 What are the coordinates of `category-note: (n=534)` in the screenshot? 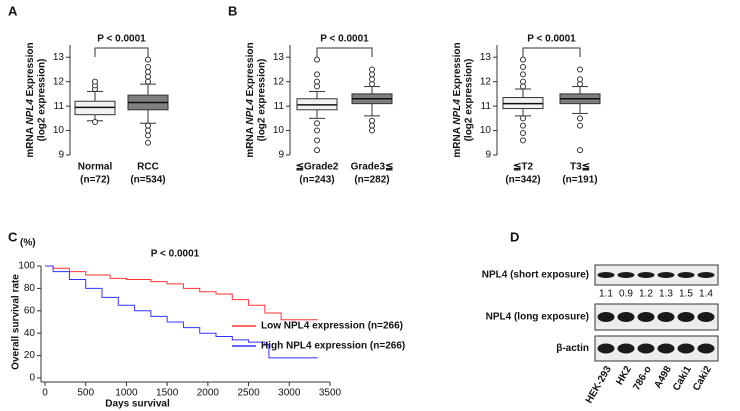 It's located at (147, 180).